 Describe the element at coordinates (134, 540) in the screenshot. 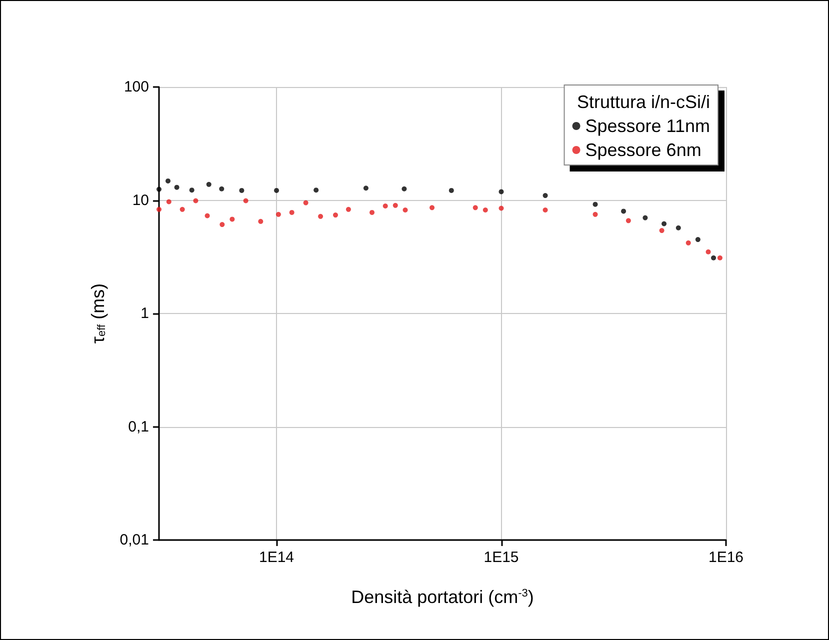

I see `y-tick-label: 0,01` at that location.